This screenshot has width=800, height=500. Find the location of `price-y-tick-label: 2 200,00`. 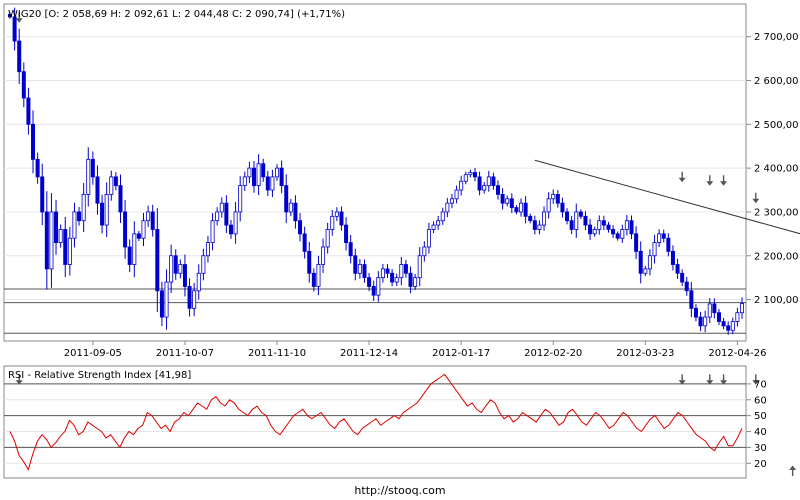

price-y-tick-label: 2 200,00 is located at coordinates (776, 256).